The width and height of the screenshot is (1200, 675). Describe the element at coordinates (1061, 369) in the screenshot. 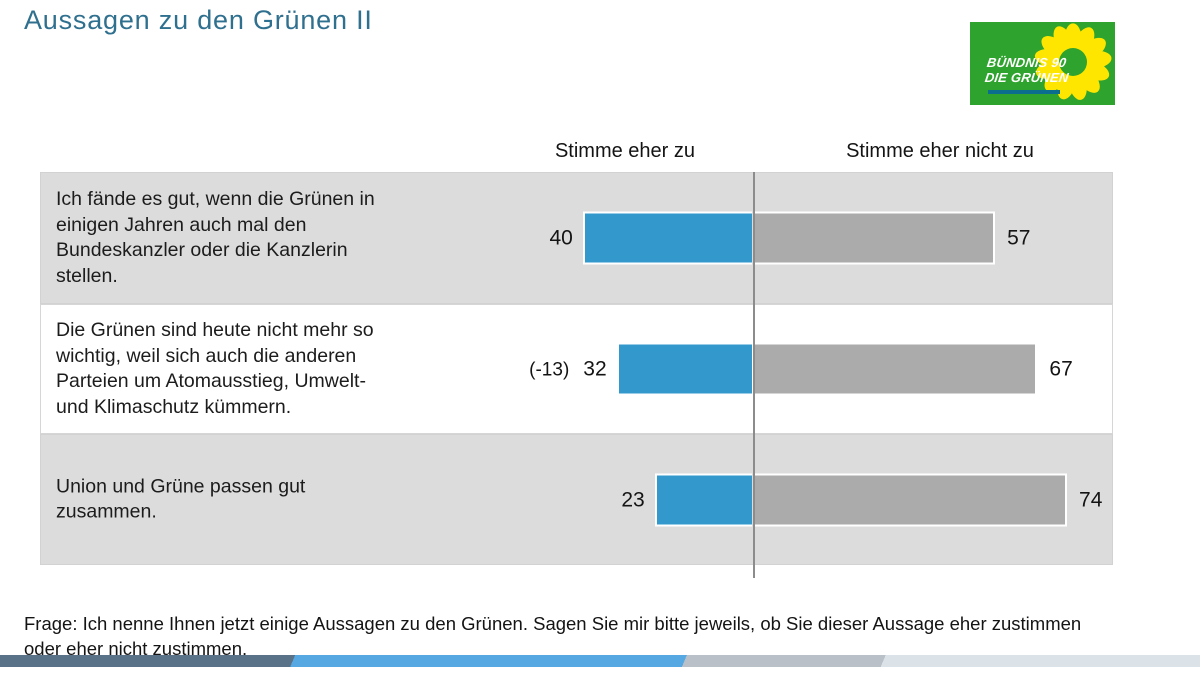

I see `disagree-value: 67` at that location.